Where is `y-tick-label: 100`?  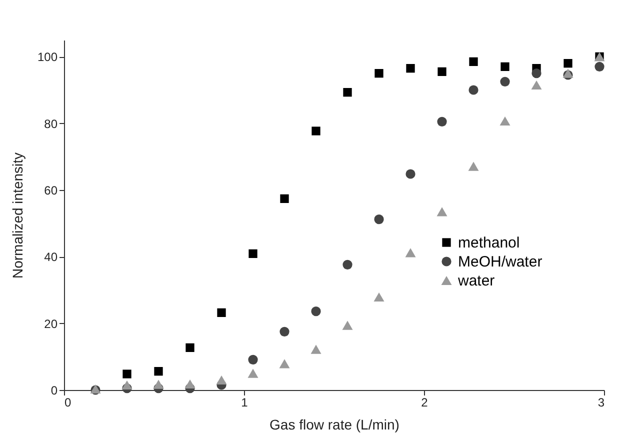 y-tick-label: 100 is located at coordinates (47, 57).